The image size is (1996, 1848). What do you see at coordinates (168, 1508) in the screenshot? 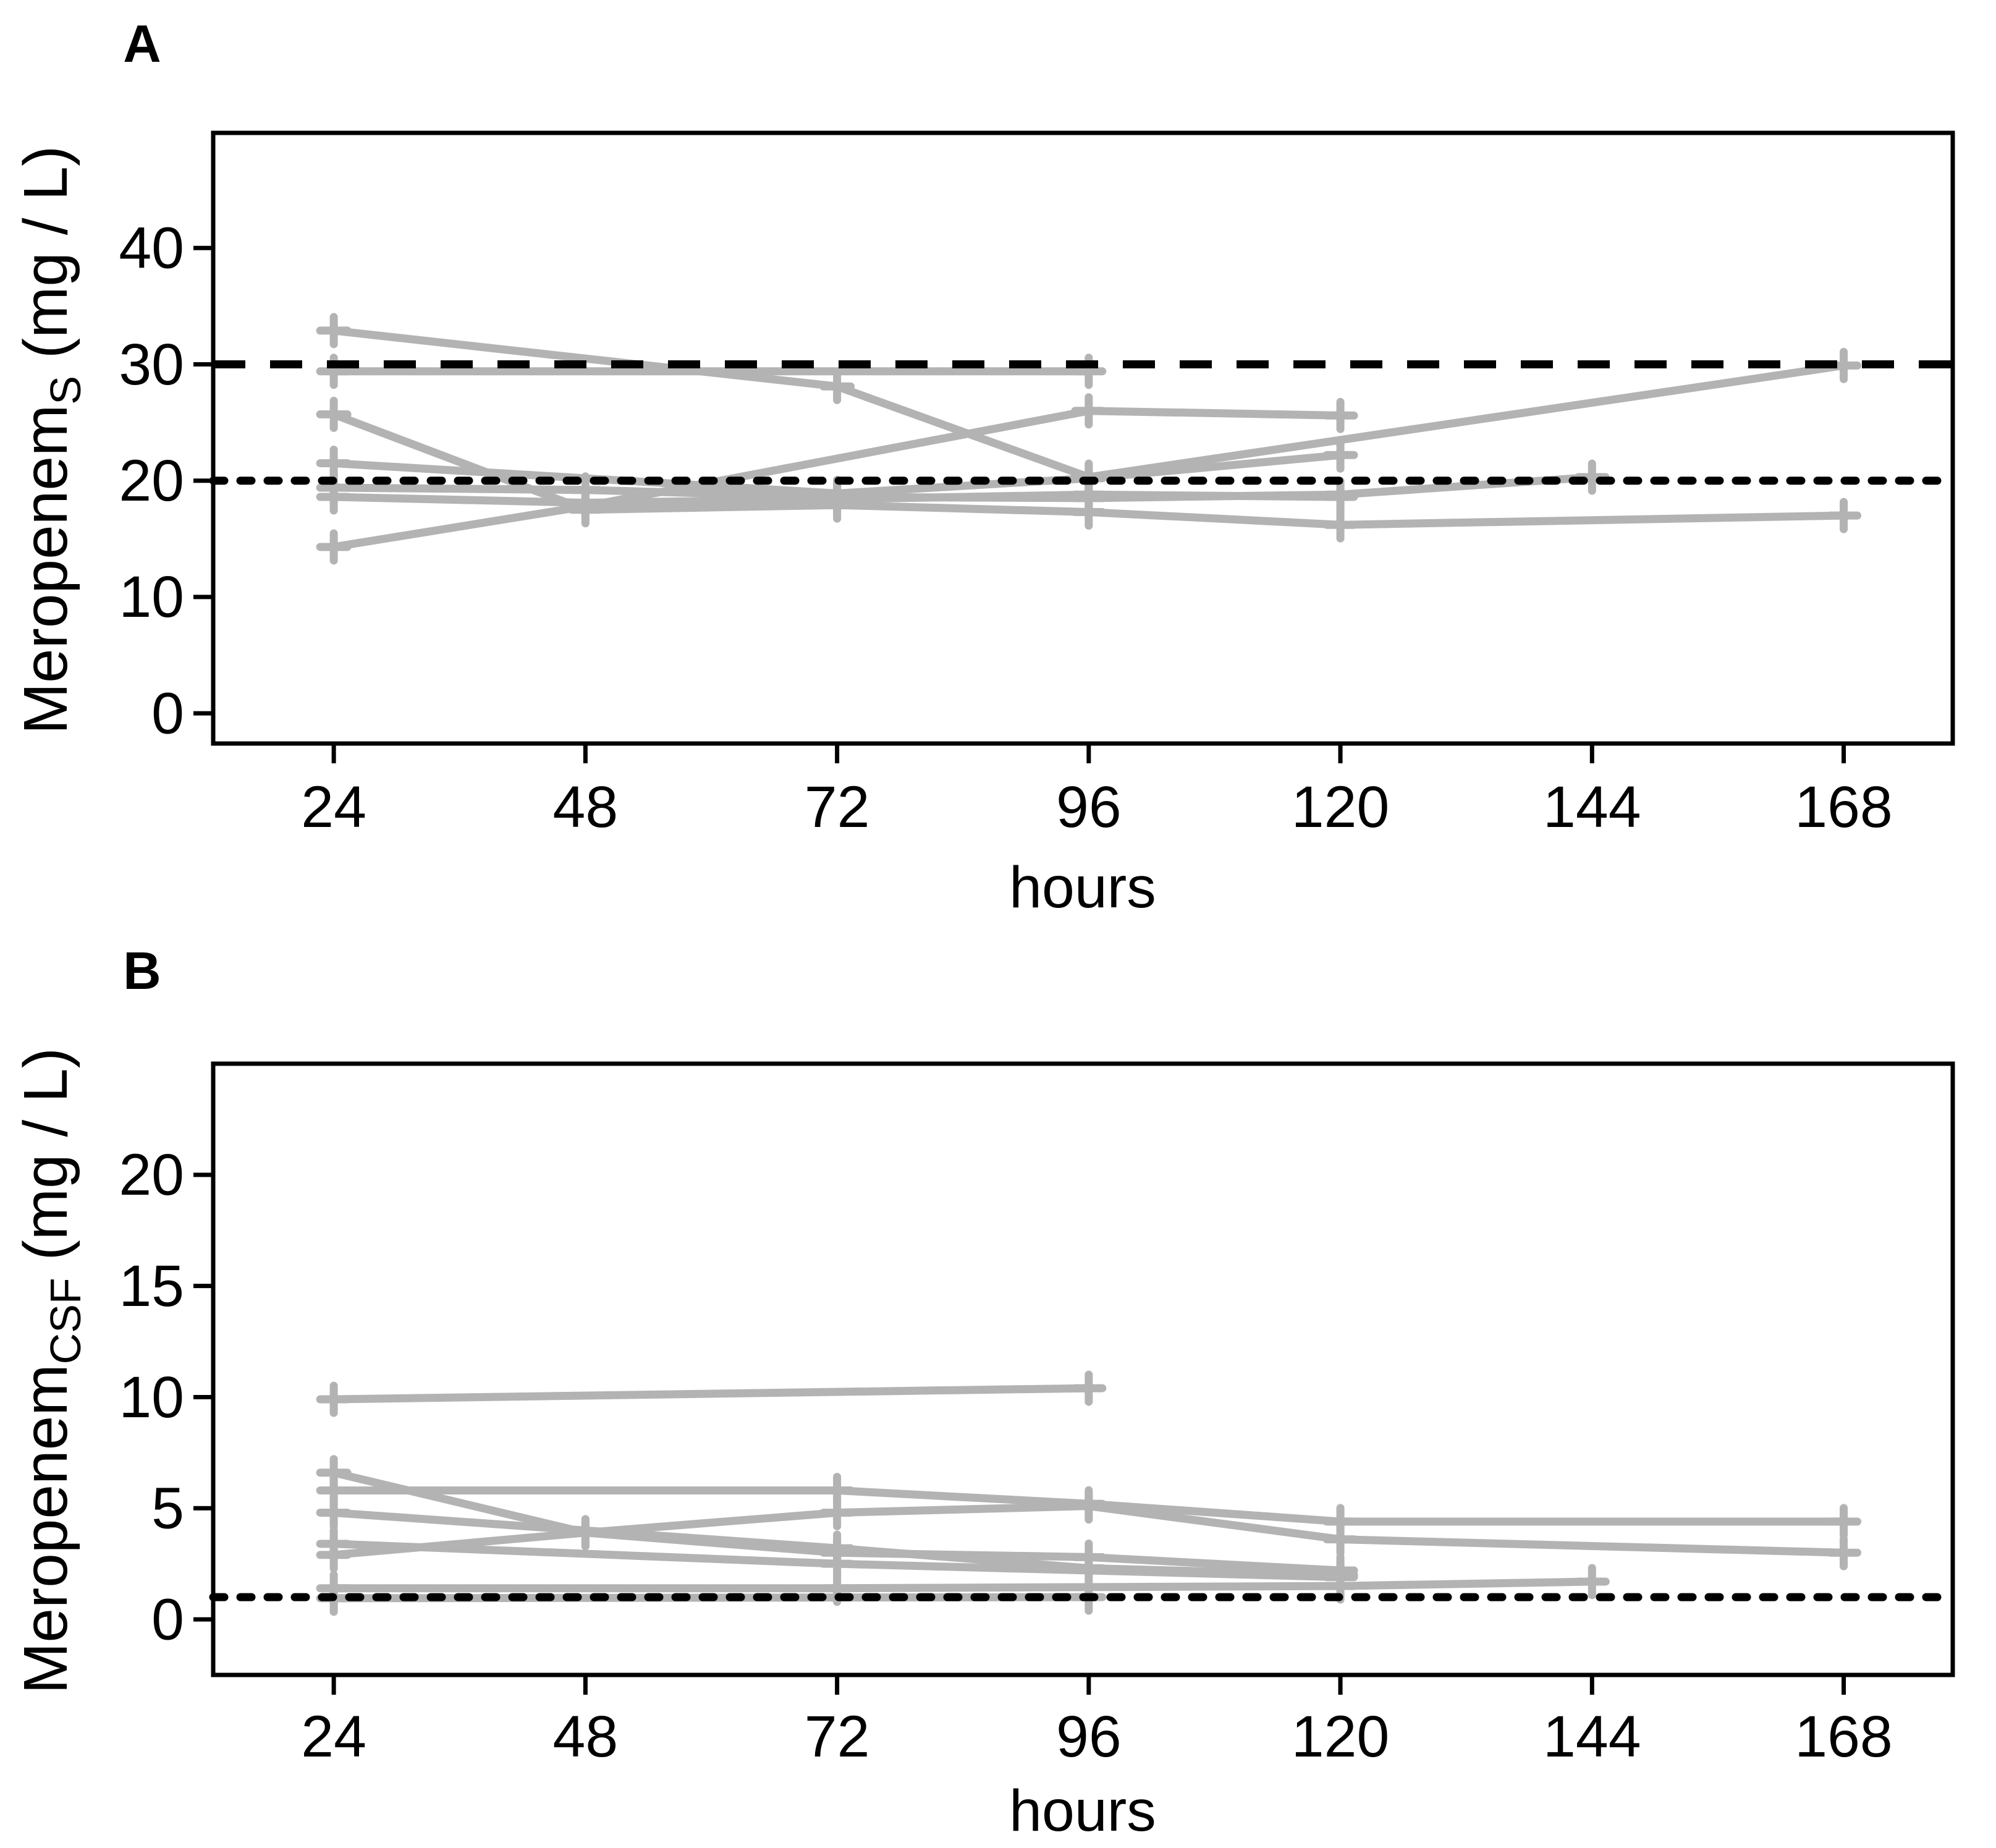
I see `y-tick-label: 5` at bounding box center [168, 1508].